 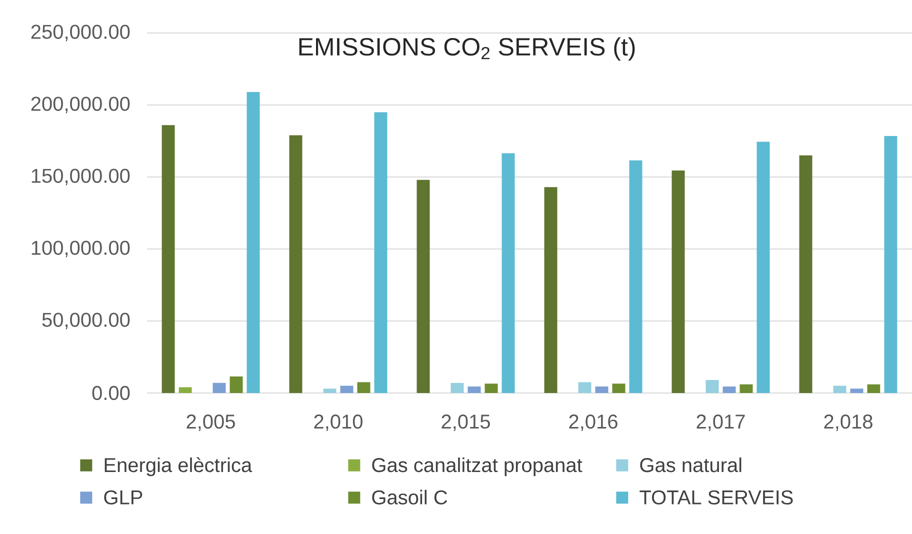 What do you see at coordinates (80, 33) in the screenshot?
I see `y-tick-label: 250,000.00` at bounding box center [80, 33].